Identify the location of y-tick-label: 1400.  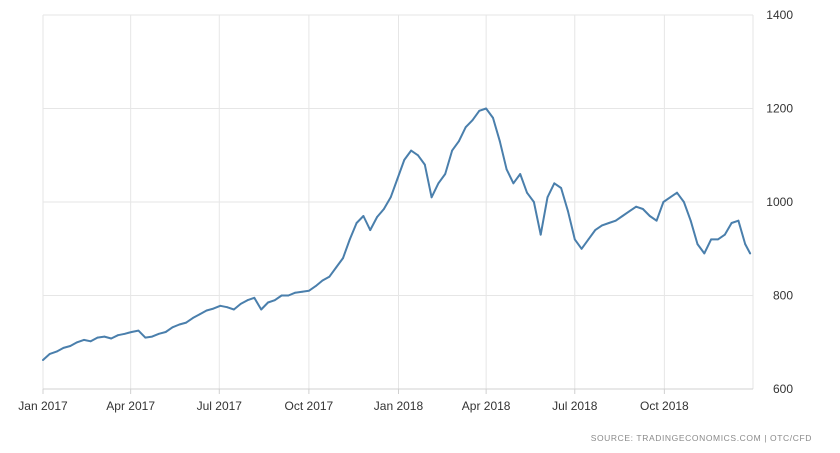
(779, 15).